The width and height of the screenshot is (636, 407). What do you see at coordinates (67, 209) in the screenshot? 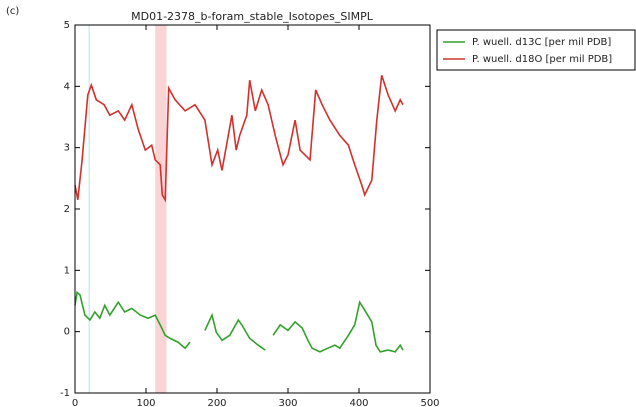
I see `y-tick-label: 2` at bounding box center [67, 209].